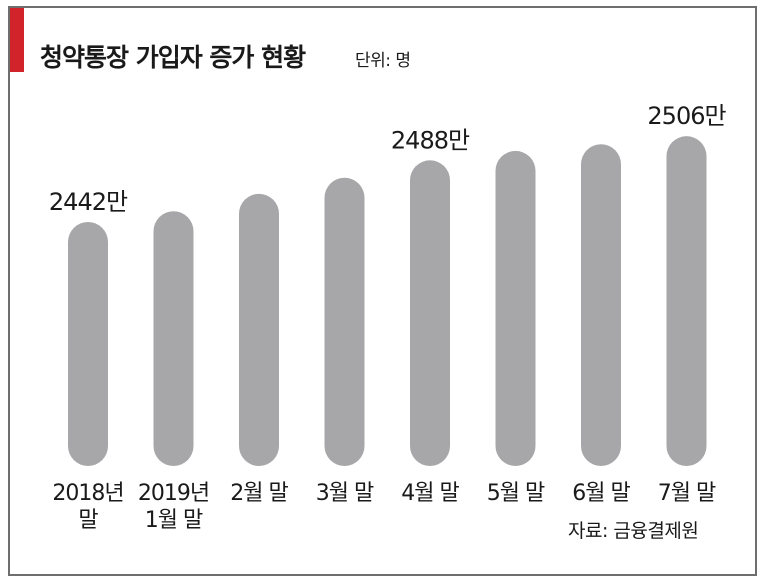  Describe the element at coordinates (430, 493) in the screenshot. I see `tick-label-4: 4월 말` at that location.